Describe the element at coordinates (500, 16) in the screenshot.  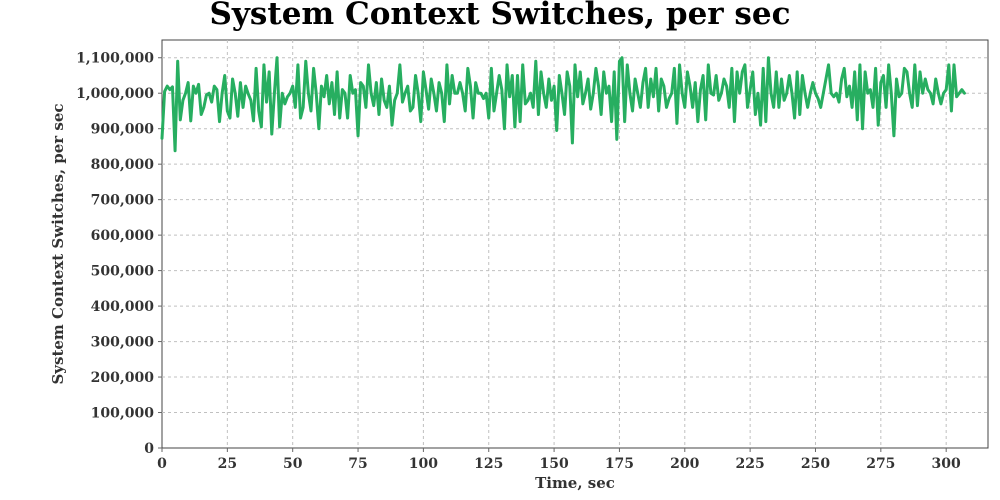
I see `chart-title: System Context Switches, per sec` at that location.